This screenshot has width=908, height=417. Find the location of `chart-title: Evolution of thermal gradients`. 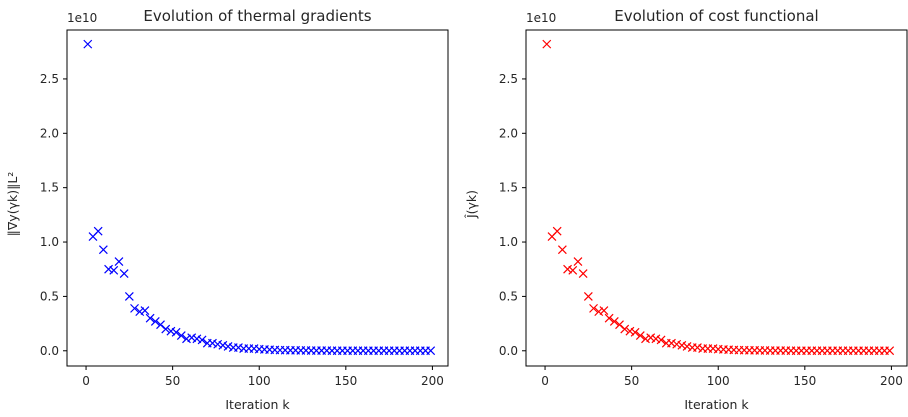

chart-title: Evolution of thermal gradients is located at coordinates (257, 16).